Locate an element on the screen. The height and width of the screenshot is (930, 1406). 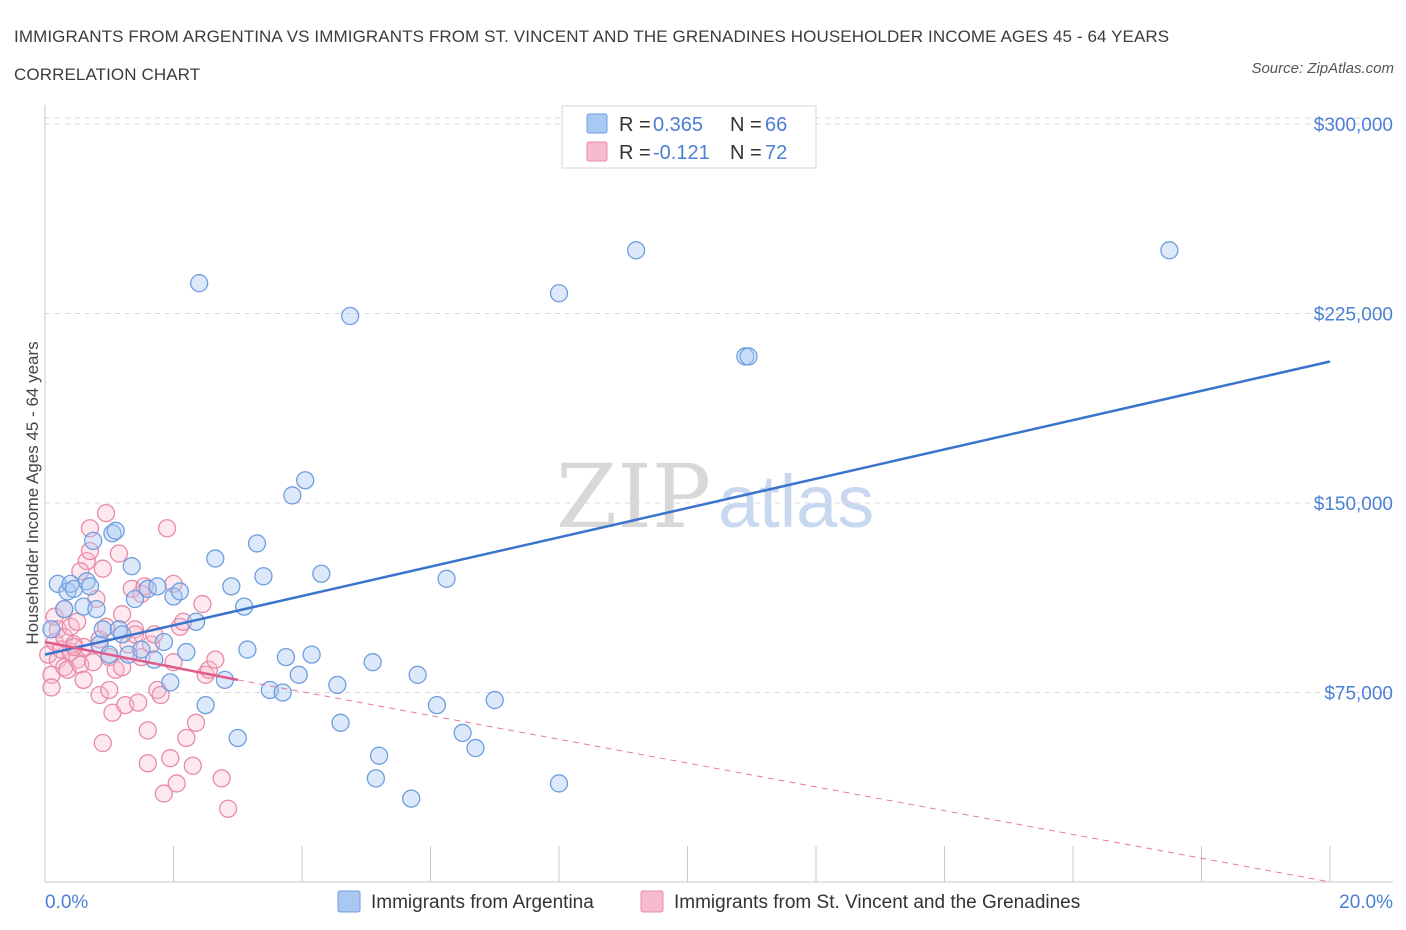
stat-n-label-1: N = is located at coordinates (746, 125).